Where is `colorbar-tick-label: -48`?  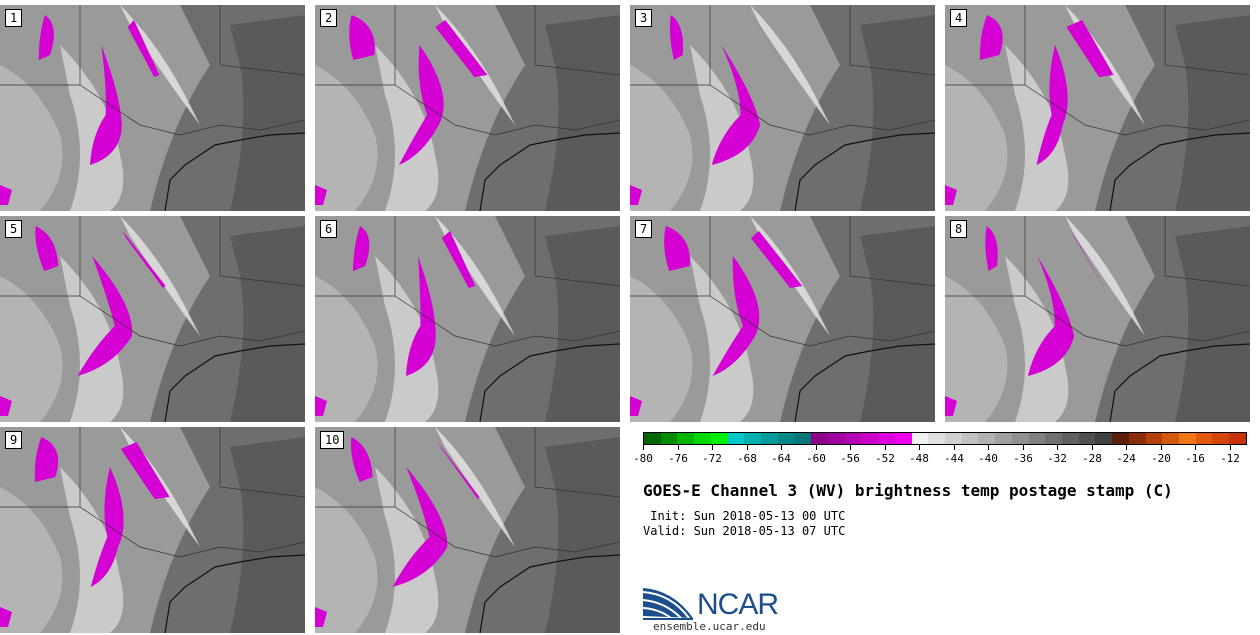
colorbar-tick-label: -48 is located at coordinates (919, 458).